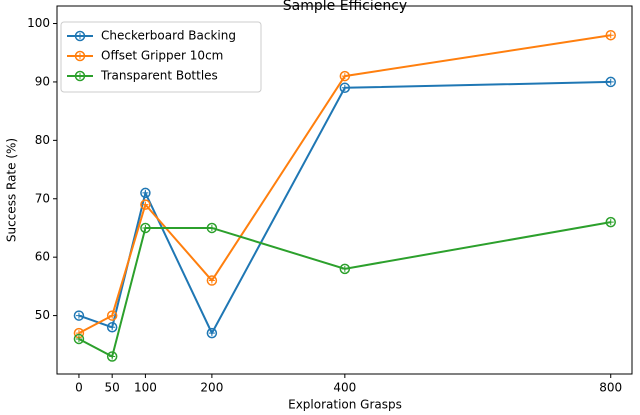 This screenshot has height=415, width=640. I want to click on legend-label: Checkerboard Backing, so click(168, 36).